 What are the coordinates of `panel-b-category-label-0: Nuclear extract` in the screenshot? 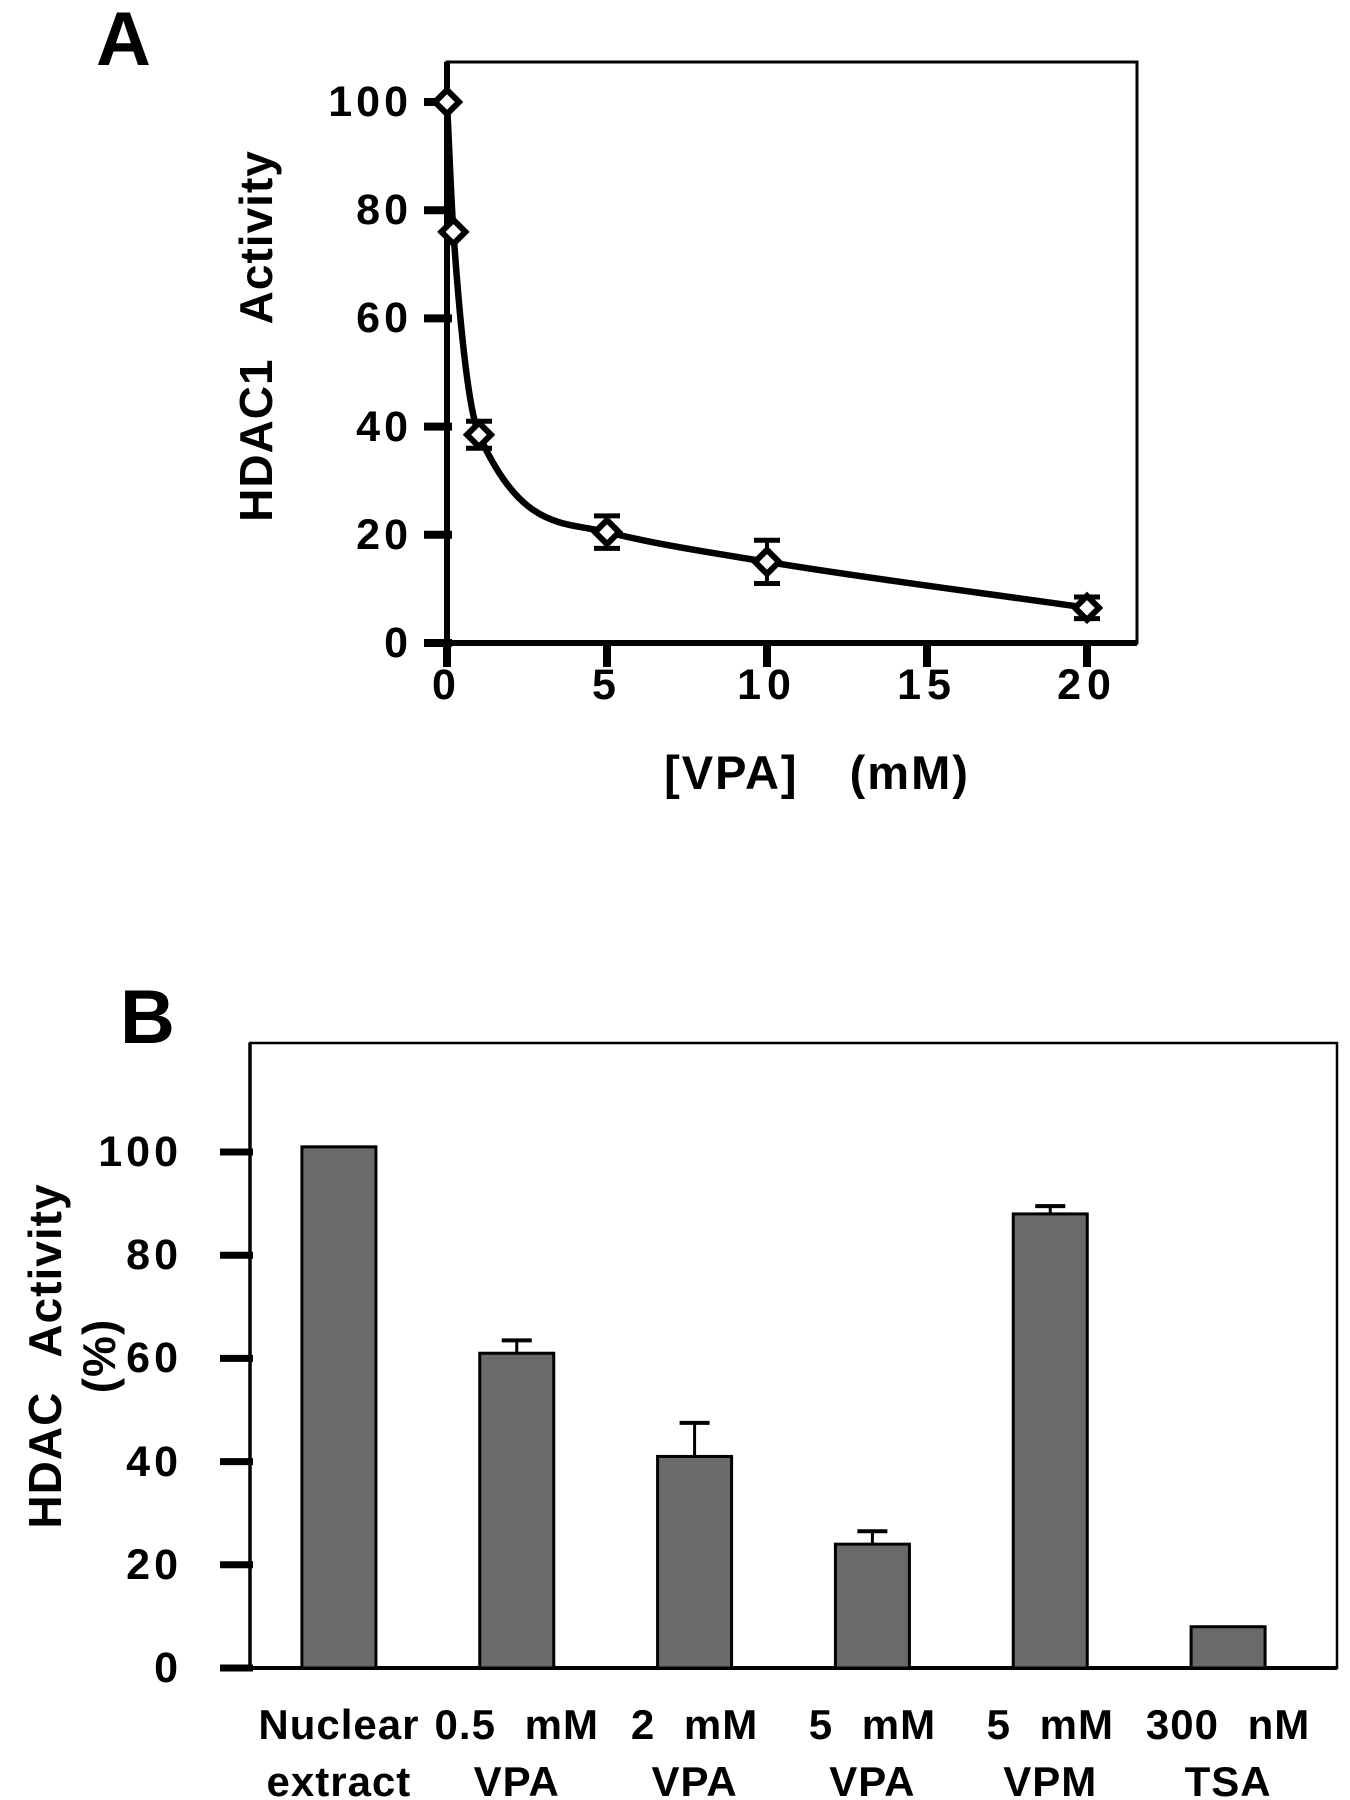 It's located at (338, 1748).